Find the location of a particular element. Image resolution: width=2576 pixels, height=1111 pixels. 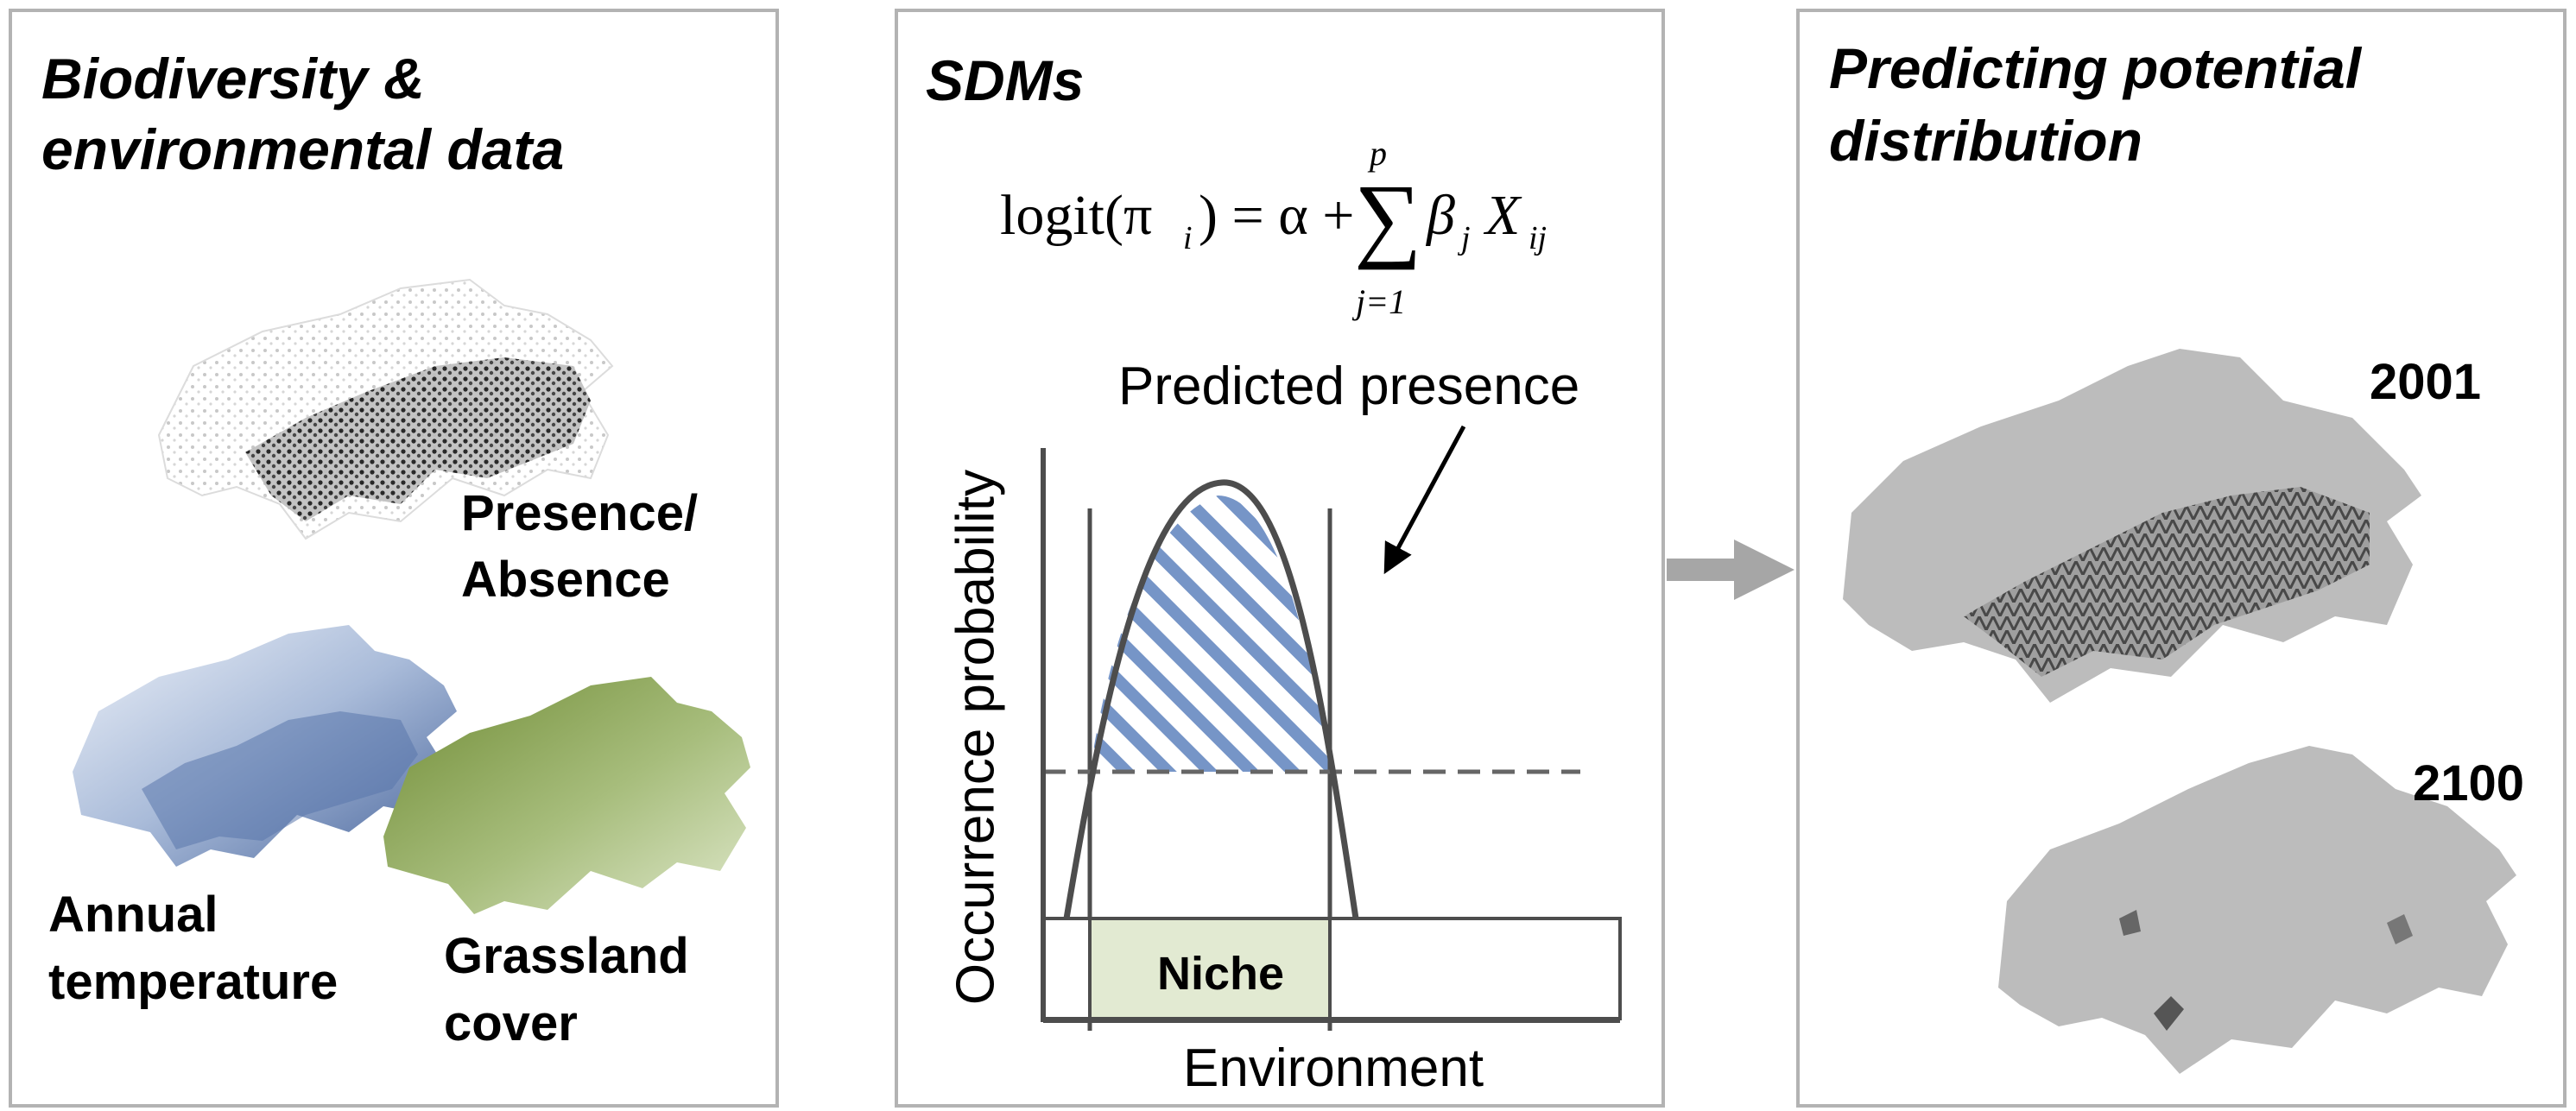

y-axis-label: Occurrence probability is located at coordinates (976, 737).